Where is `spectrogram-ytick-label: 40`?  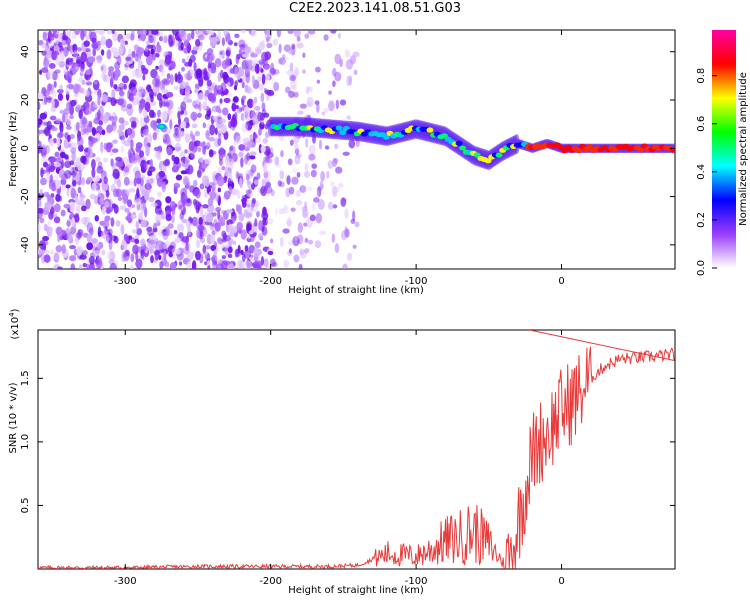 spectrogram-ytick-label: 40 is located at coordinates (25, 51).